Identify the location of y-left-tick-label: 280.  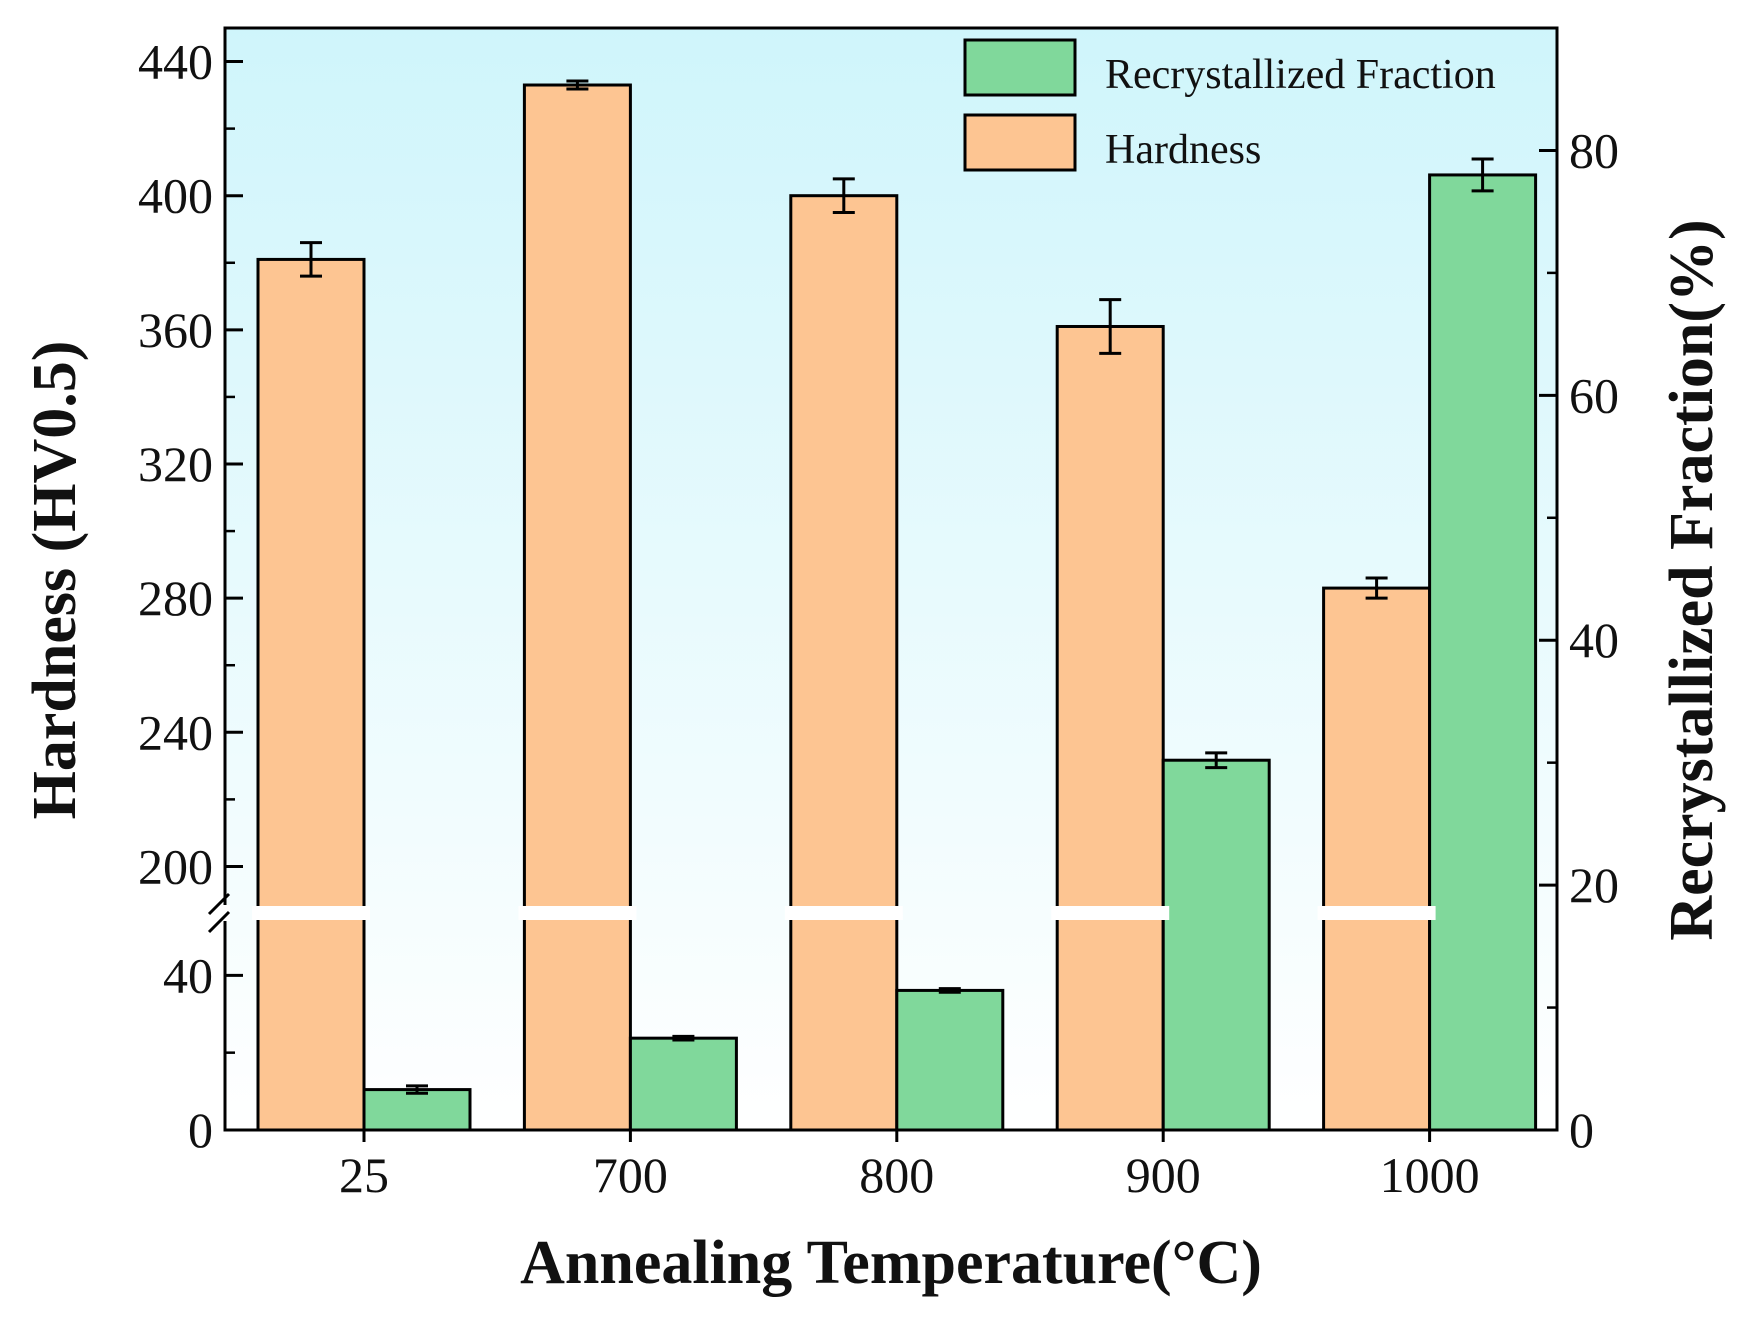
(175, 598).